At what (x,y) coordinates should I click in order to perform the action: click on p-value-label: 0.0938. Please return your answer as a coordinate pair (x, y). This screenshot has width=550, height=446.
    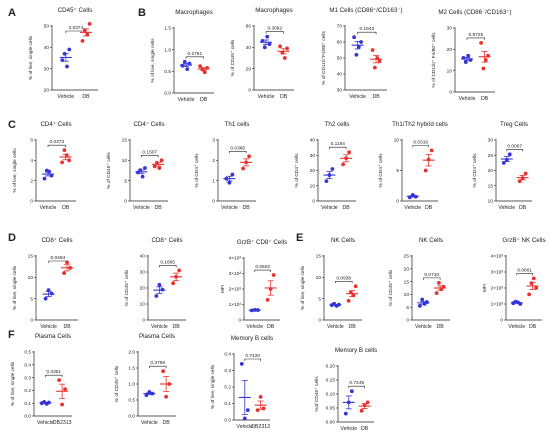
    Looking at the image, I should click on (343, 278).